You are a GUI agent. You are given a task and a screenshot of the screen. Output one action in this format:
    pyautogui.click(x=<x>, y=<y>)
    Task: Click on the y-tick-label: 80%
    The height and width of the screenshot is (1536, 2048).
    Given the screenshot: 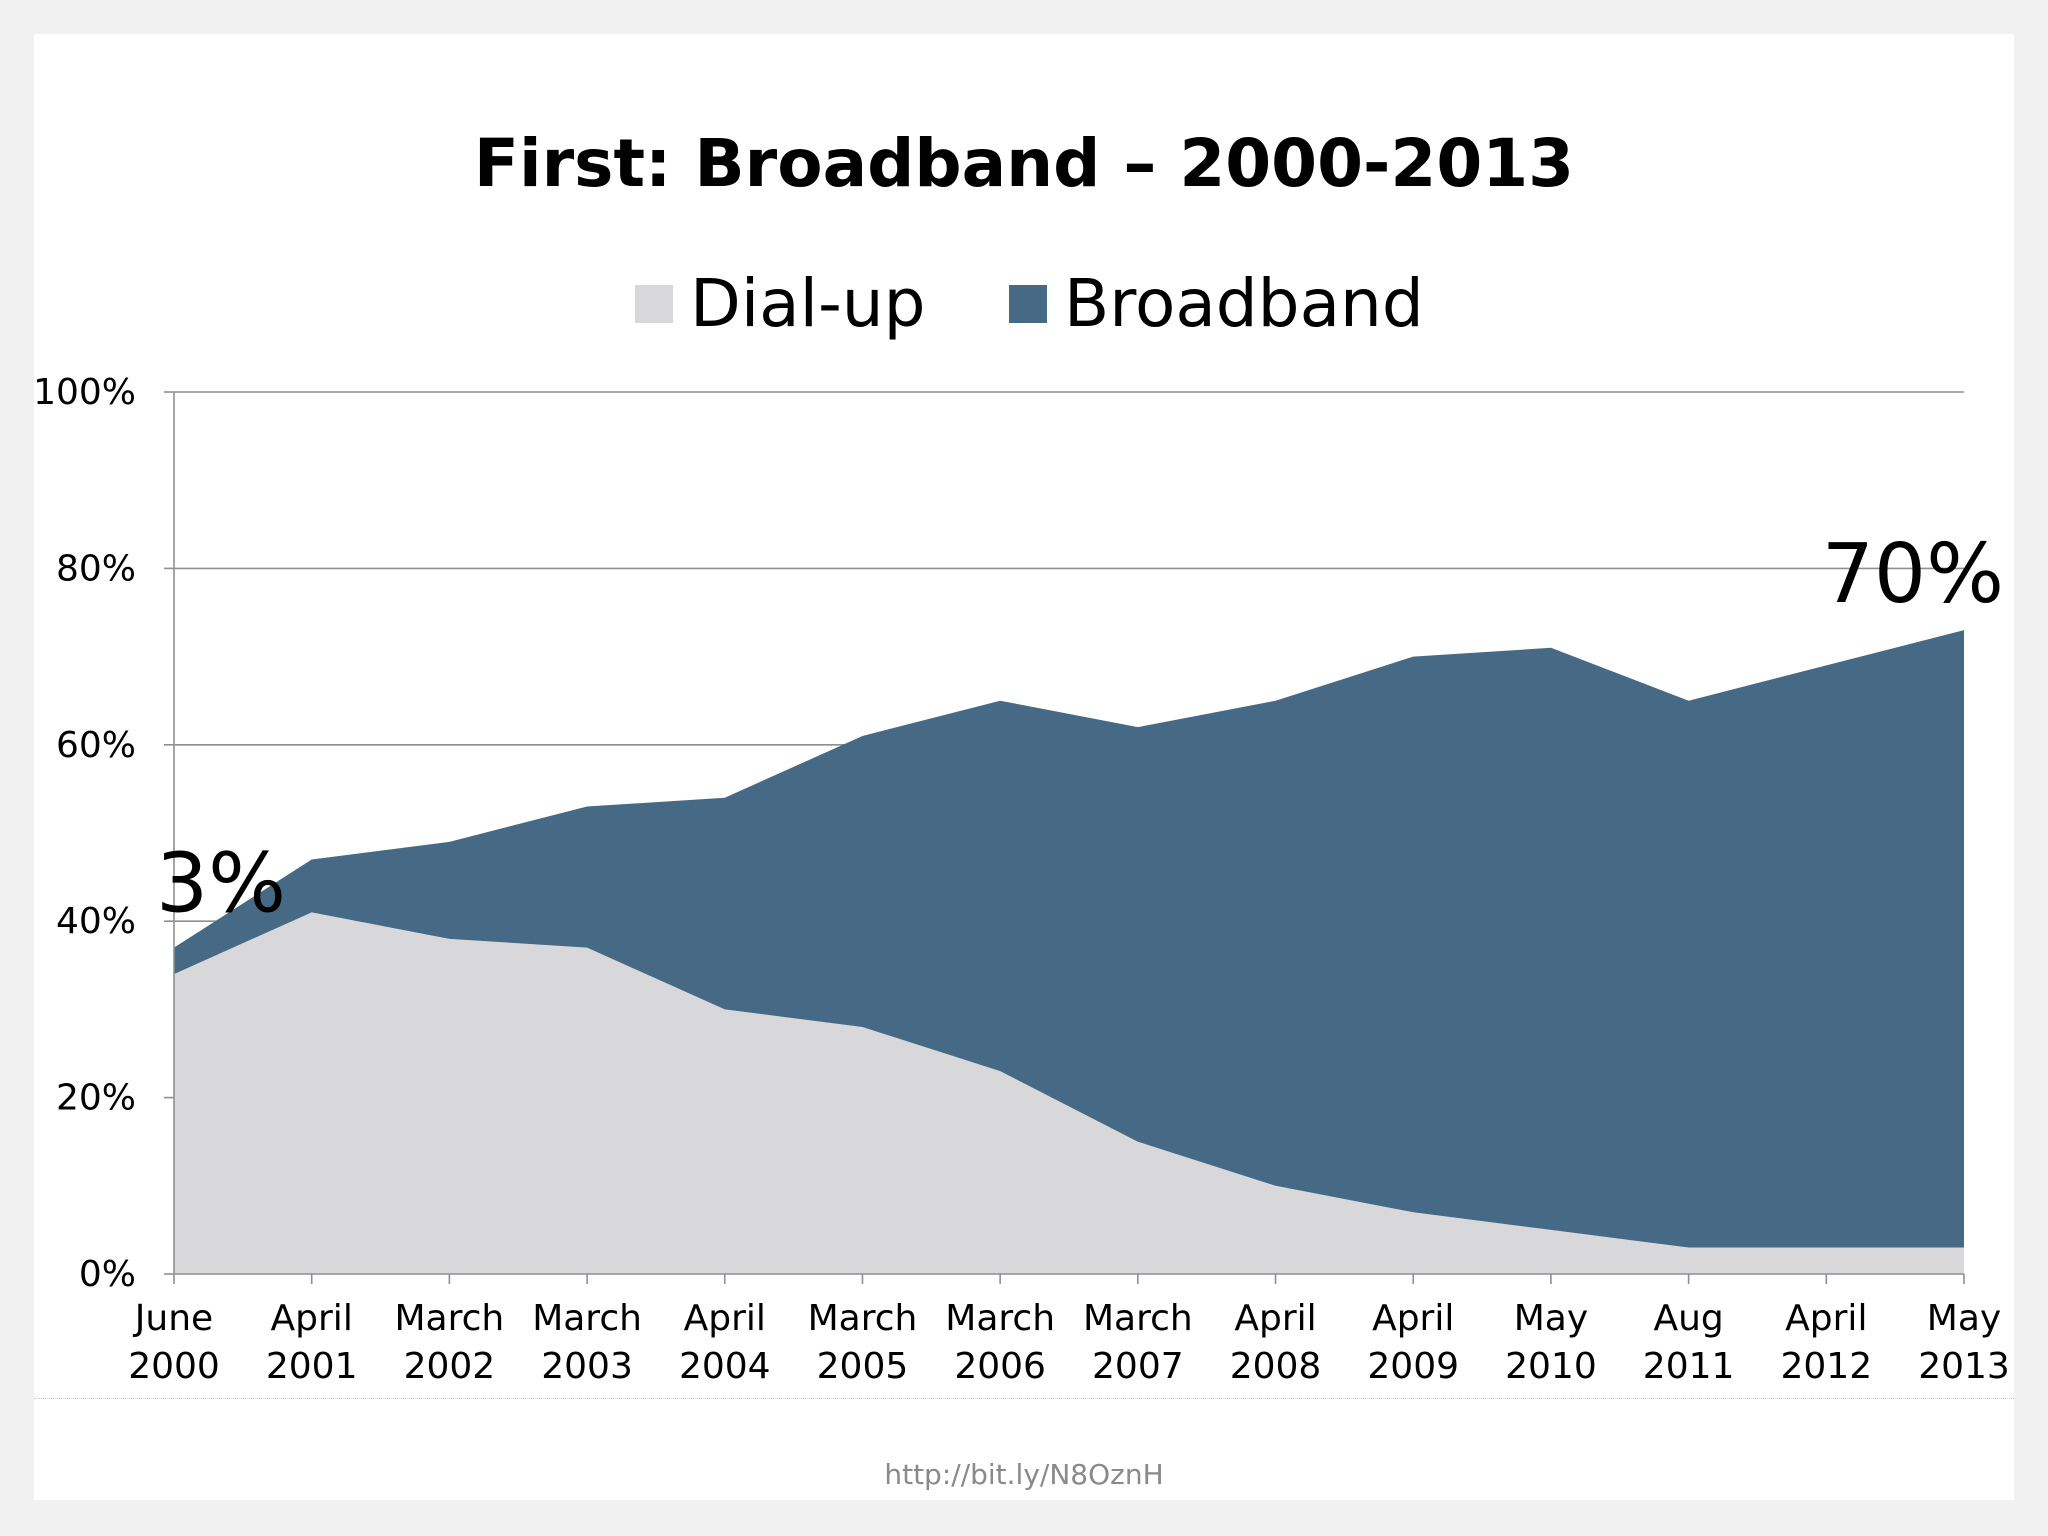 What is the action you would take?
    pyautogui.click(x=96, y=568)
    